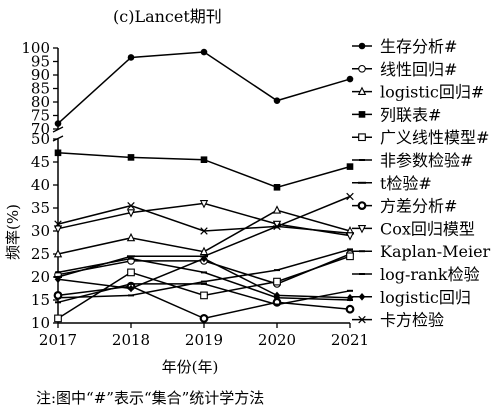 The height and width of the screenshot is (413, 502). What do you see at coordinates (410, 114) in the screenshot?
I see `legend-label: 列联表#` at bounding box center [410, 114].